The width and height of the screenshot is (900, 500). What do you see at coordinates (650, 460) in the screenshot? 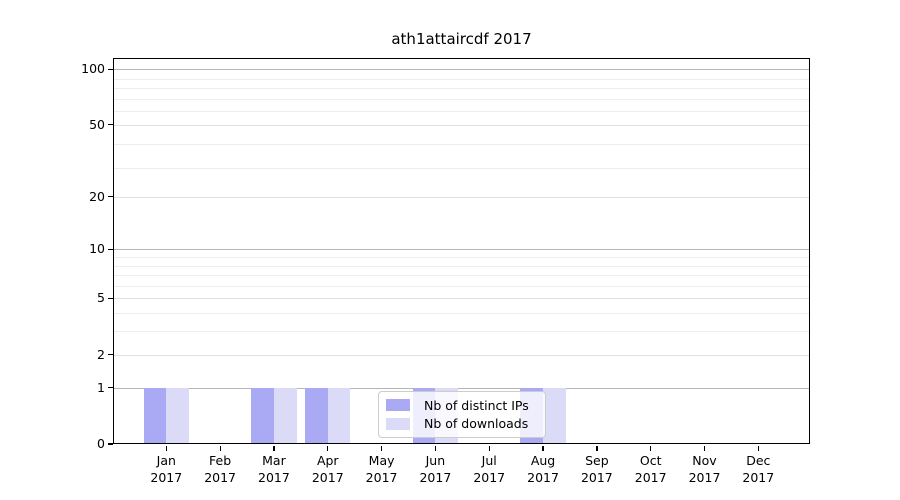
I see `month-label: Oct` at bounding box center [650, 460].